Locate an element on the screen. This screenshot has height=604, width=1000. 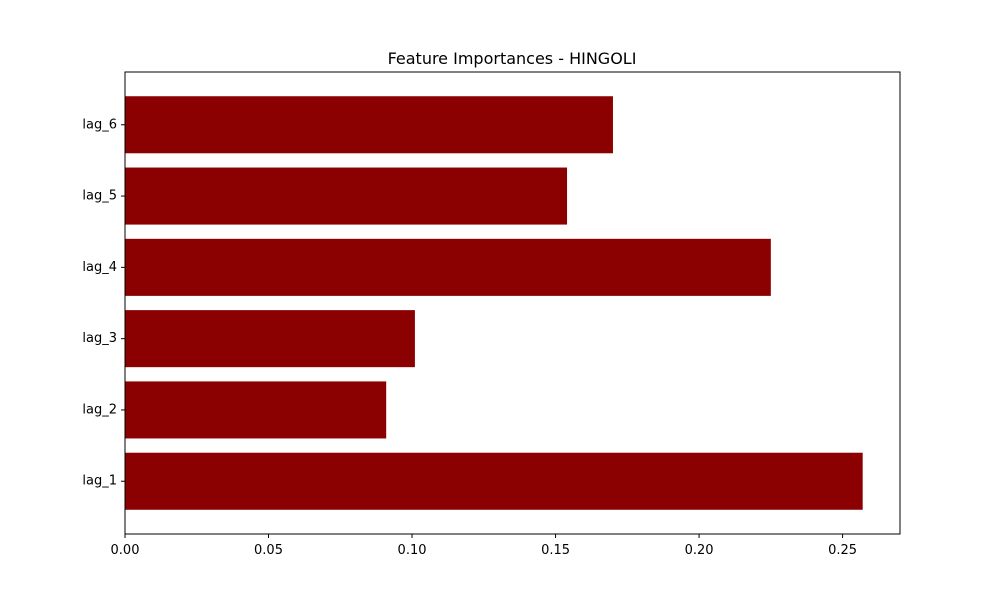
y-tick-label-lag_3: lag_3 is located at coordinates (99, 338).